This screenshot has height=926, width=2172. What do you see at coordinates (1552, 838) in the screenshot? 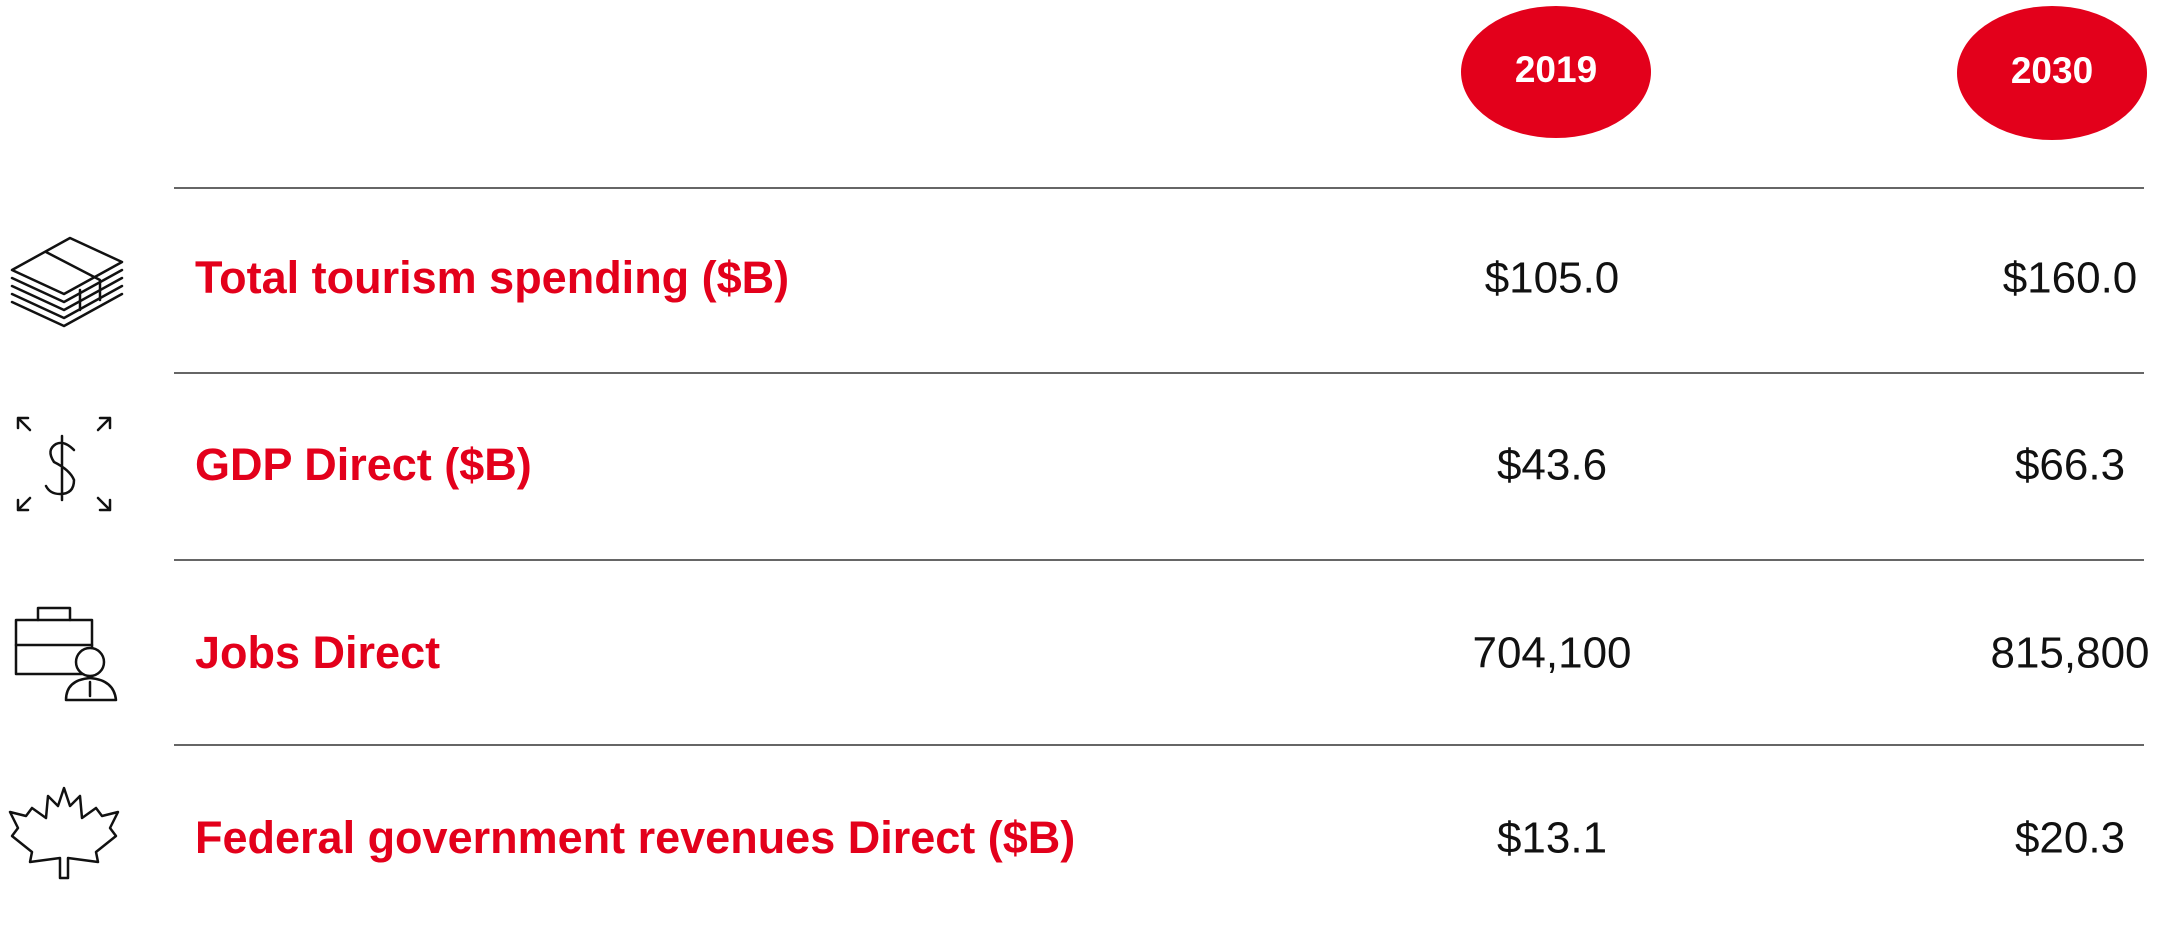
I see `cell-value: $13.1` at bounding box center [1552, 838].